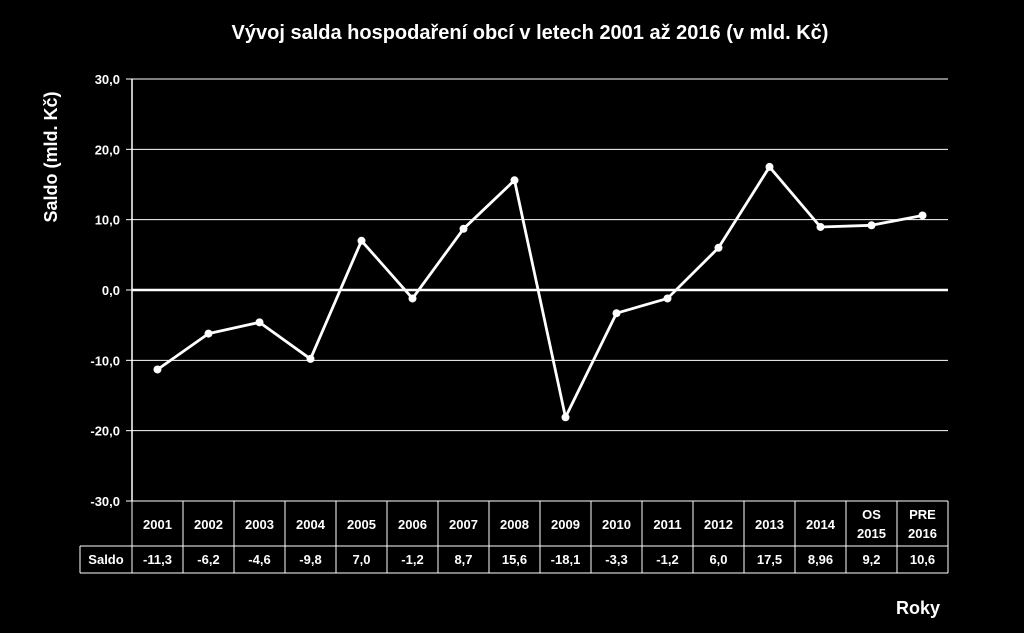 The width and height of the screenshot is (1024, 633). I want to click on x-category-label: 2006, so click(412, 524).